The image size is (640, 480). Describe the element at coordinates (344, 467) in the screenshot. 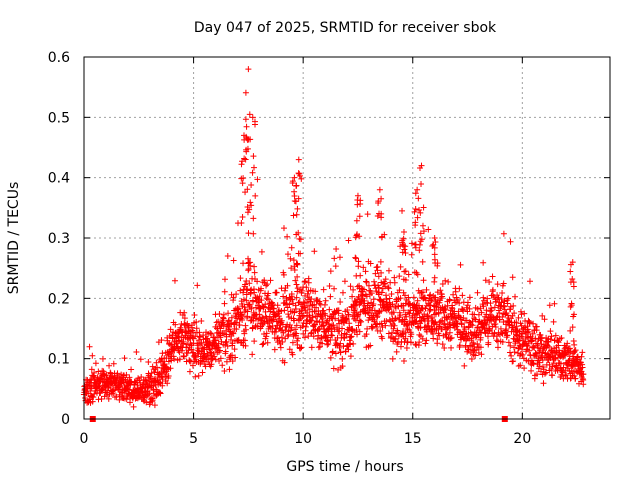

I see `x-axis-label: GPS time / hours` at that location.